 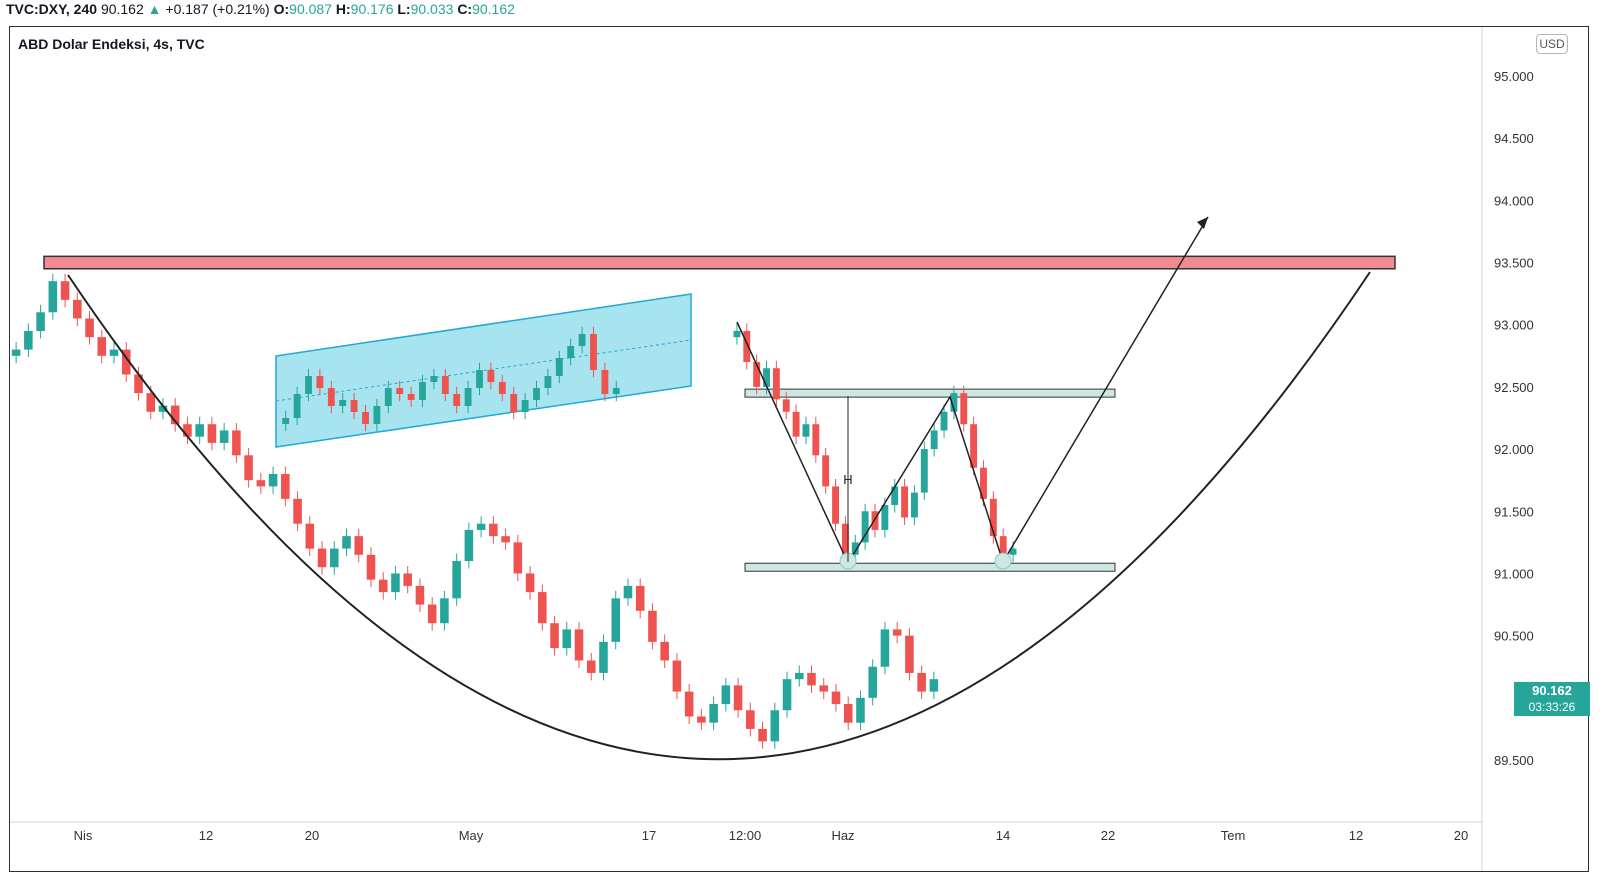 What do you see at coordinates (432, 9) in the screenshot?
I see `low-value: 90.033` at bounding box center [432, 9].